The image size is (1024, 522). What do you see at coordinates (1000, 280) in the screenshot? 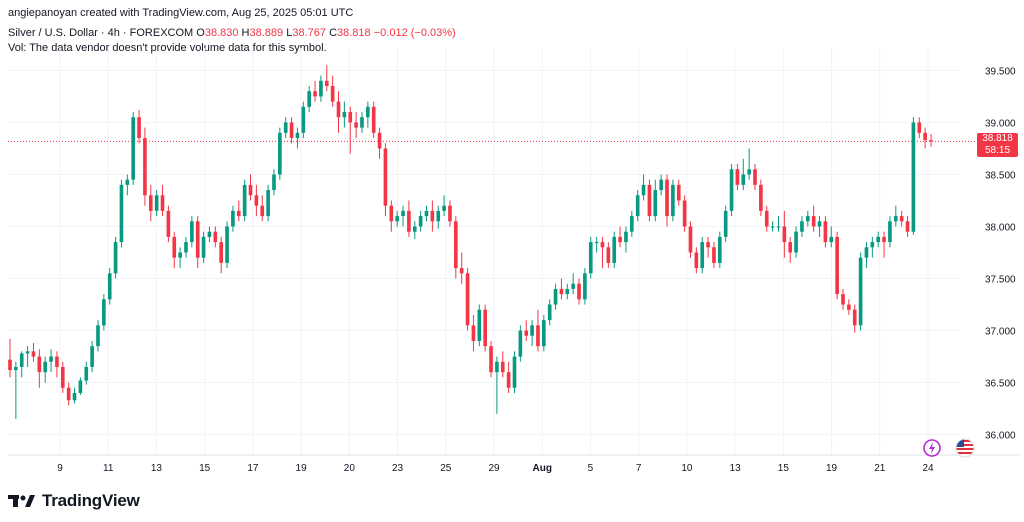
I see `price-tick-label: 37.500` at bounding box center [1000, 280].